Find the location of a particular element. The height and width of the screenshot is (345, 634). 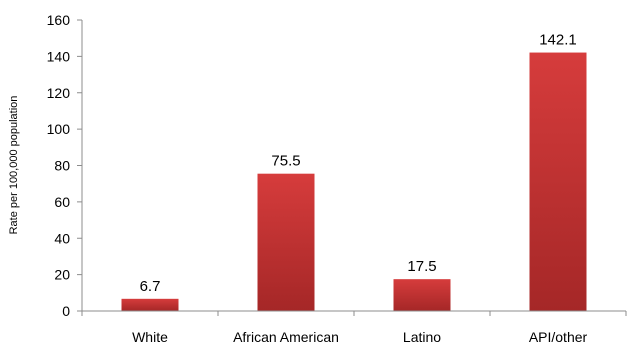

x-tick-label: White is located at coordinates (150, 337).